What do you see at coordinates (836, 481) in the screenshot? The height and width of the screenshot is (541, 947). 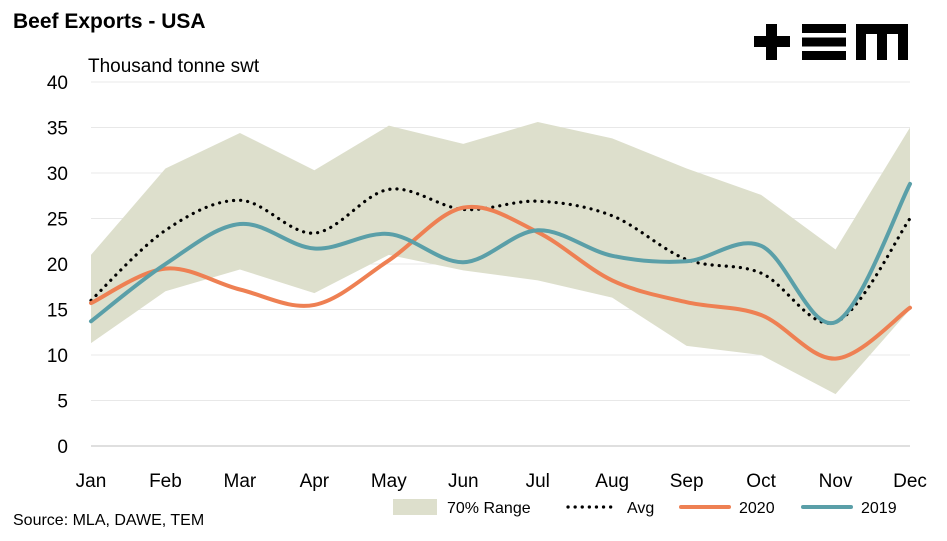 I see `x-tick-label: Nov` at bounding box center [836, 481].